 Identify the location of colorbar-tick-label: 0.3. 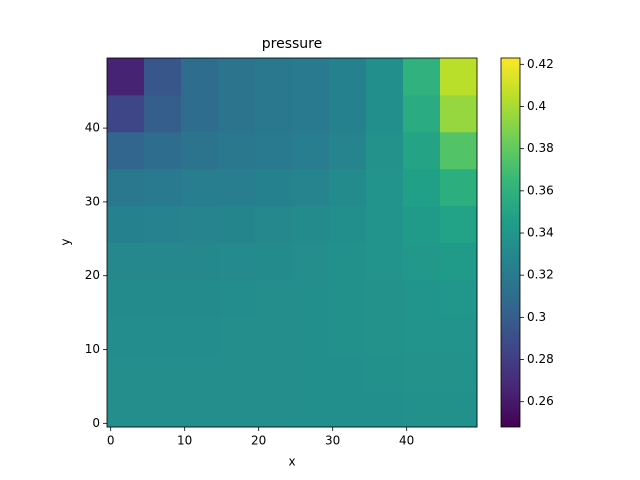
(536, 317).